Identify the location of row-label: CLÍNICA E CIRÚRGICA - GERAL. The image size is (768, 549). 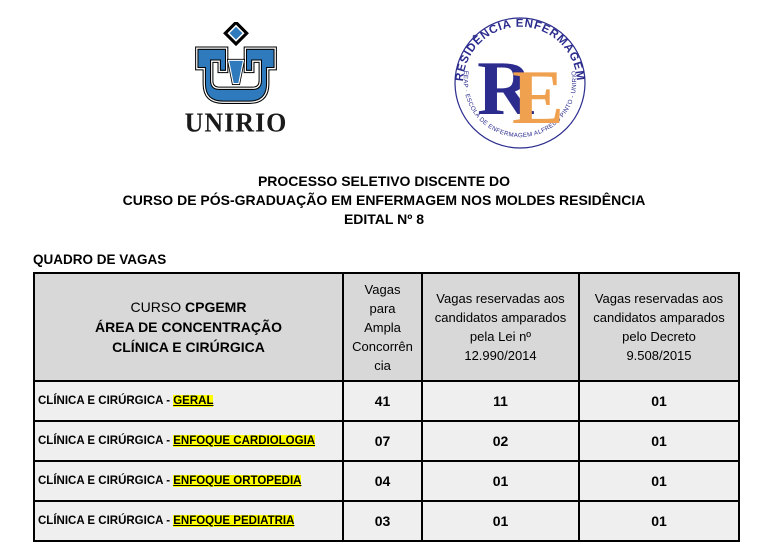
(188, 401).